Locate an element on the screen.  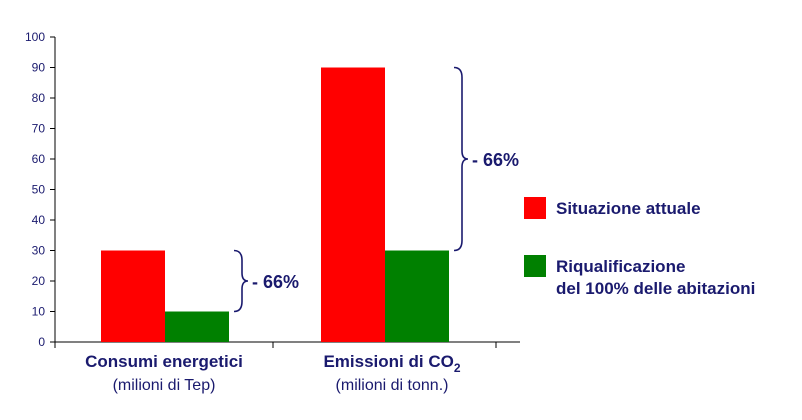
category-main-text: Consumi energetici is located at coordinates (164, 361).